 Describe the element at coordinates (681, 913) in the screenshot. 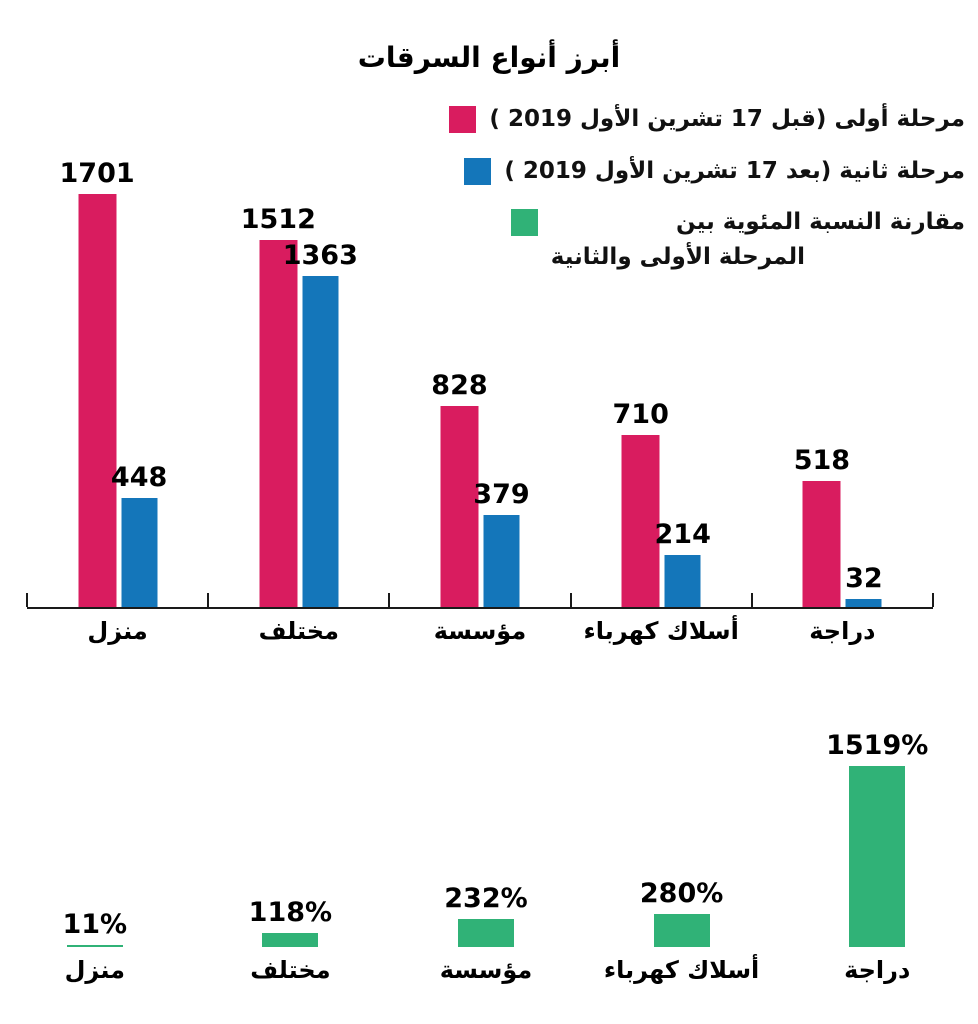

I see `percent-bar-s1-c3: 280%` at that location.